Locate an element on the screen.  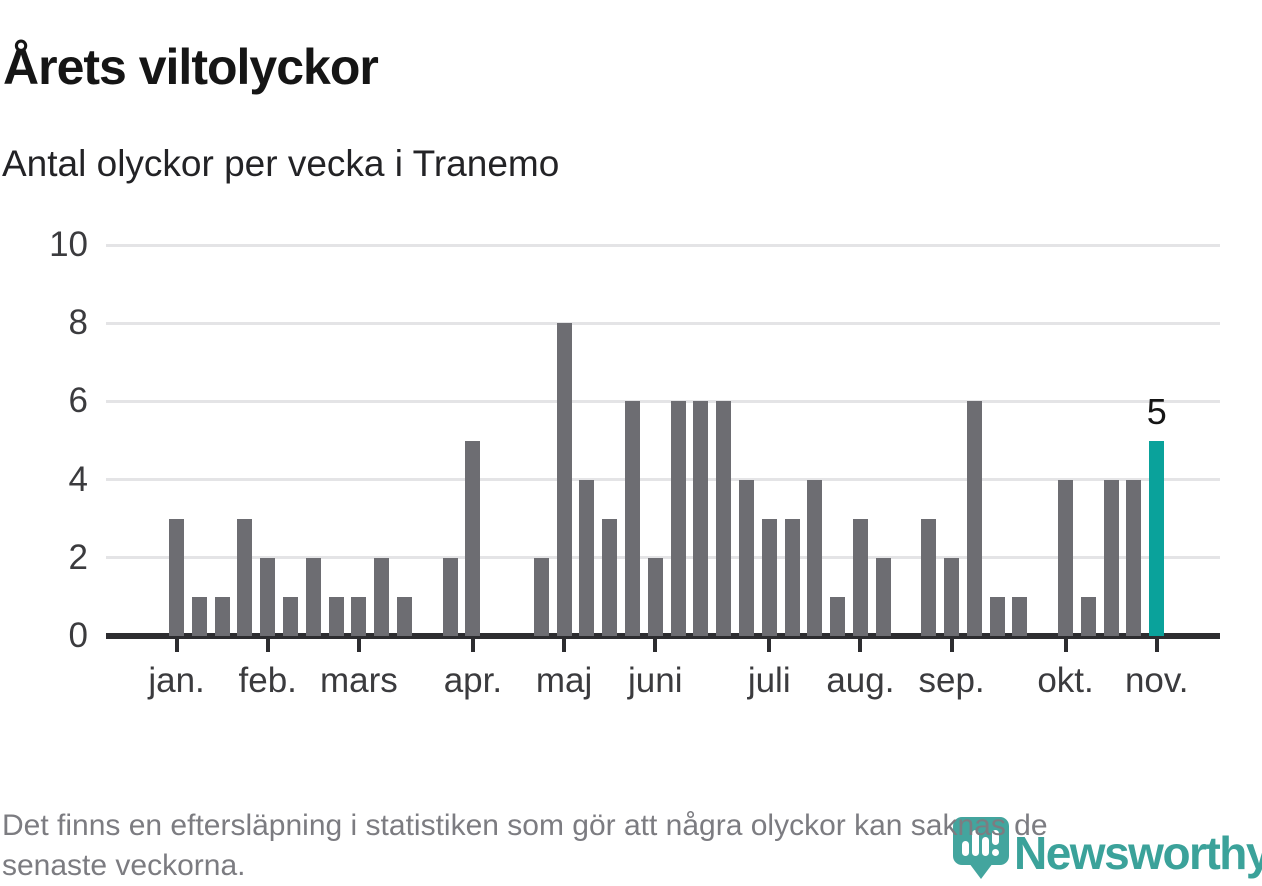
x-tick-label-apr: apr. is located at coordinates (473, 680).